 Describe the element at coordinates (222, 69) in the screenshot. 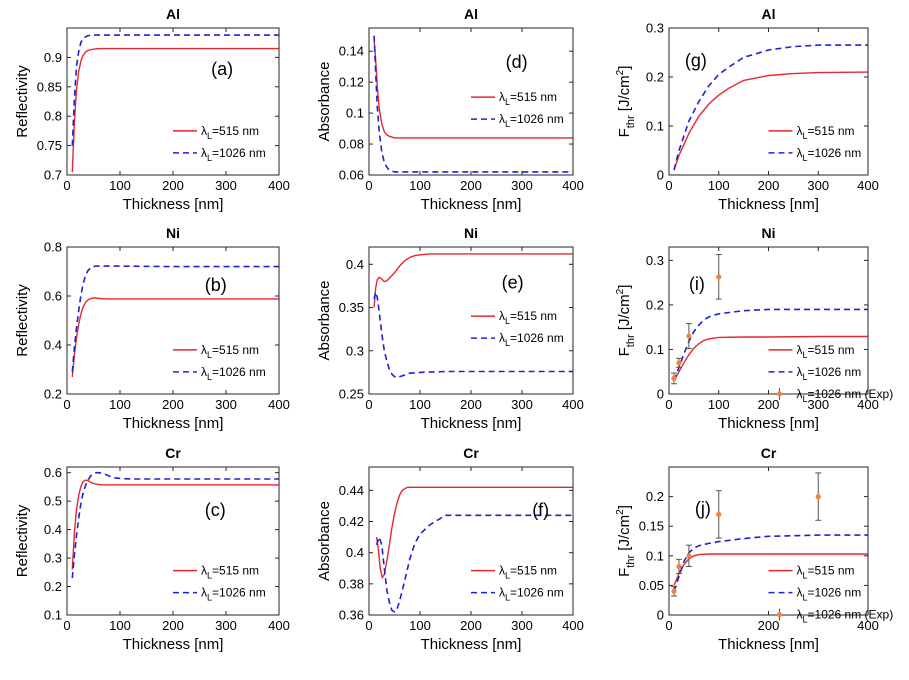

I see `panel-label: (a)` at that location.